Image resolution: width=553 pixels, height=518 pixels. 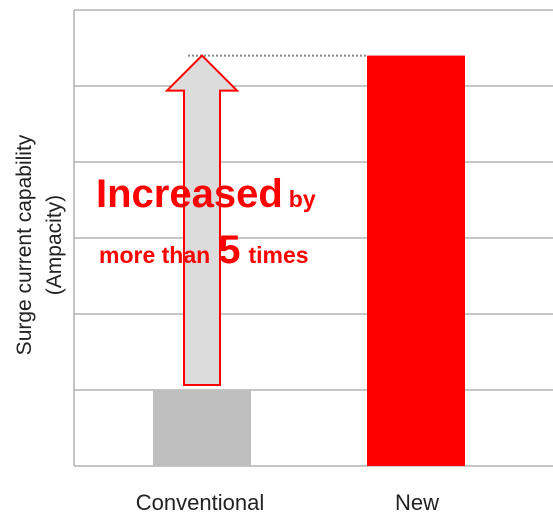 What do you see at coordinates (202, 220) in the screenshot?
I see `increase-arrow-icon` at bounding box center [202, 220].